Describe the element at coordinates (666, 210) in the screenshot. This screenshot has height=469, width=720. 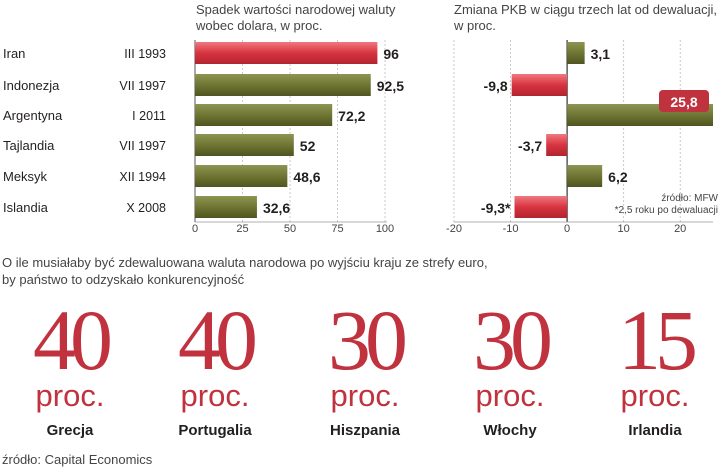
I see `right-chart-footnote: *2,5 roku po dewaluacji` at that location.